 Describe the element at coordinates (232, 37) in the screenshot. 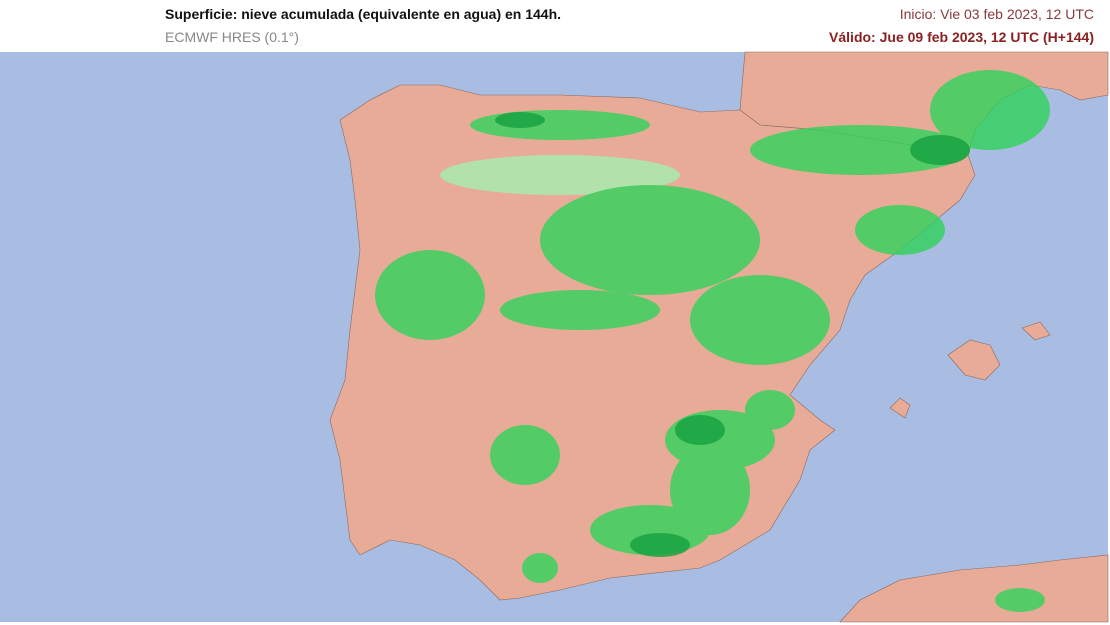

I see `model-name: ECMWF HRES (0.1°)` at that location.